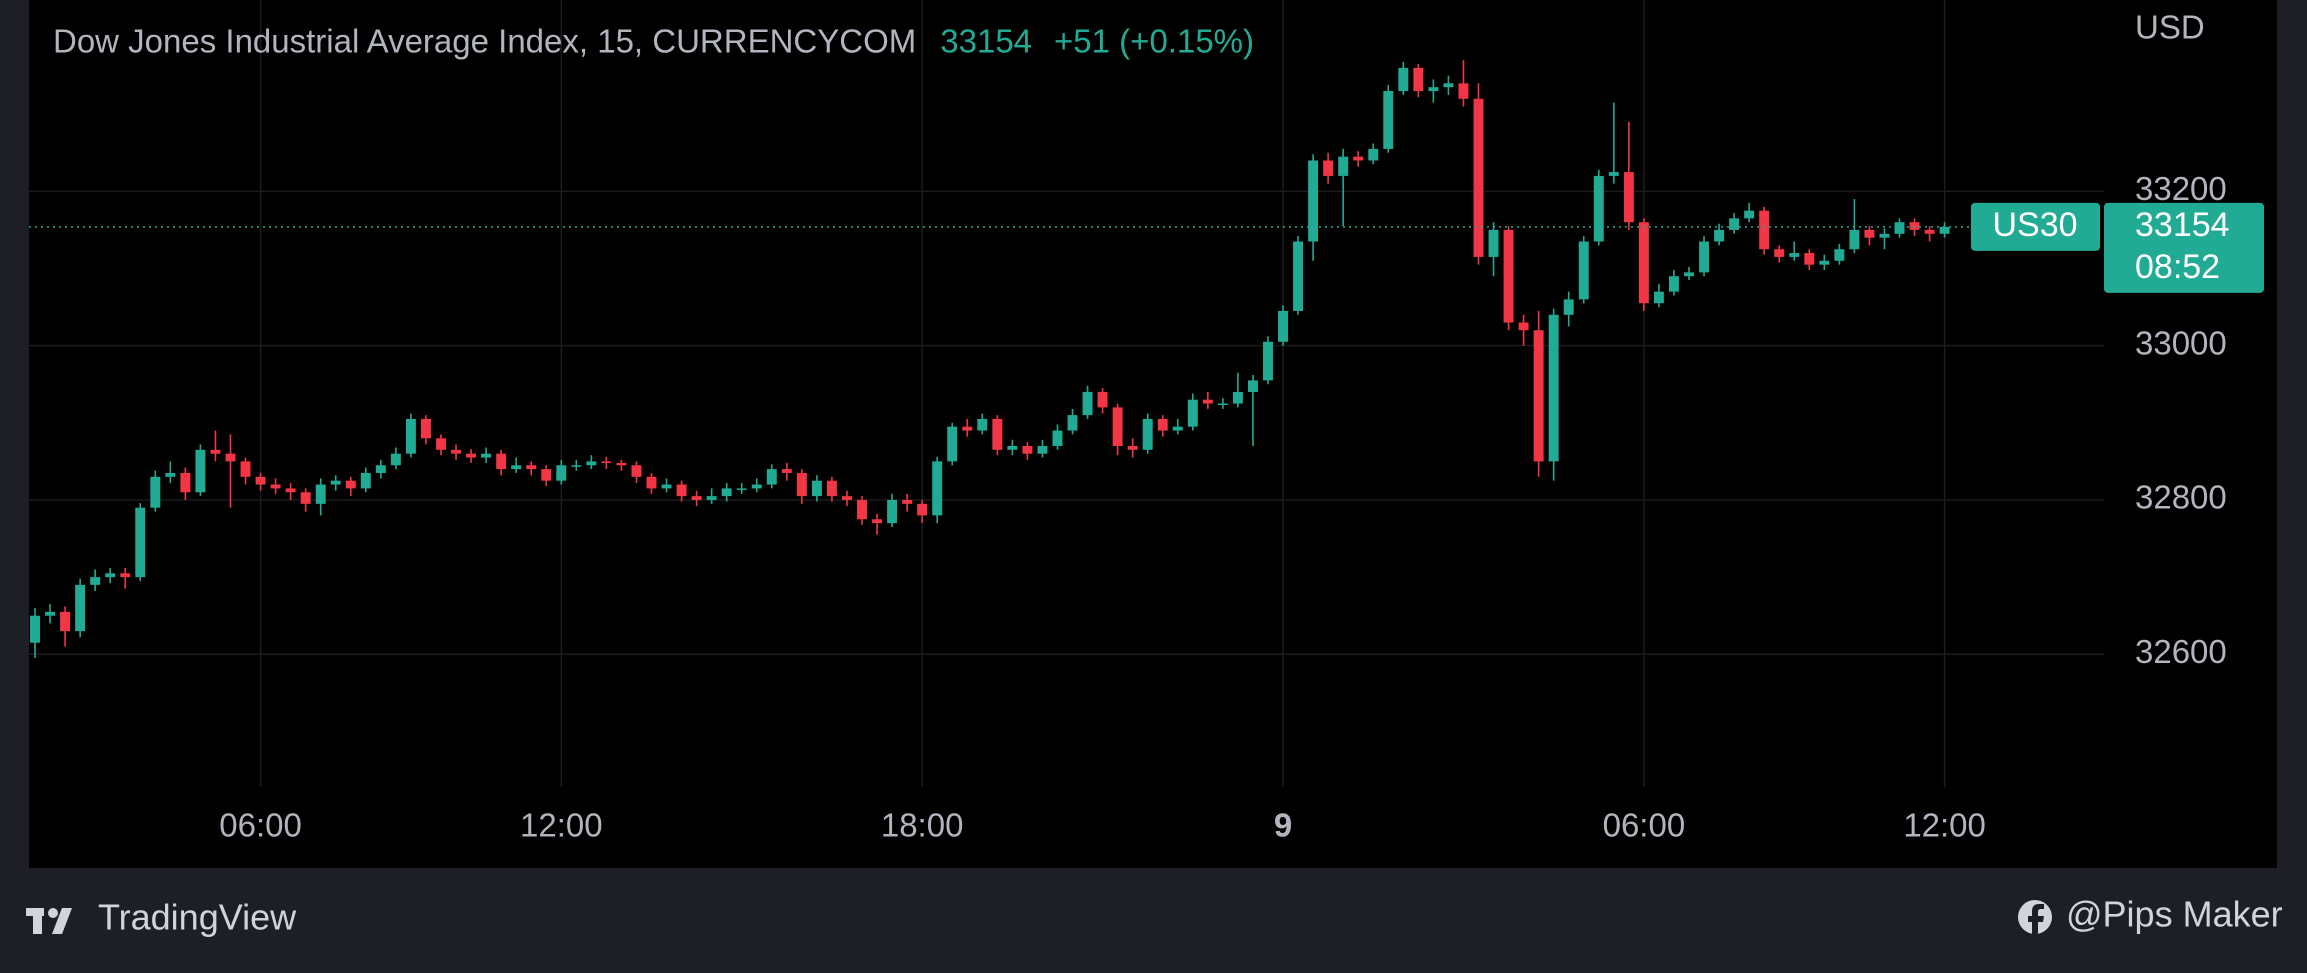  What do you see at coordinates (922, 825) in the screenshot?
I see `x-tick-label: 18:00` at bounding box center [922, 825].